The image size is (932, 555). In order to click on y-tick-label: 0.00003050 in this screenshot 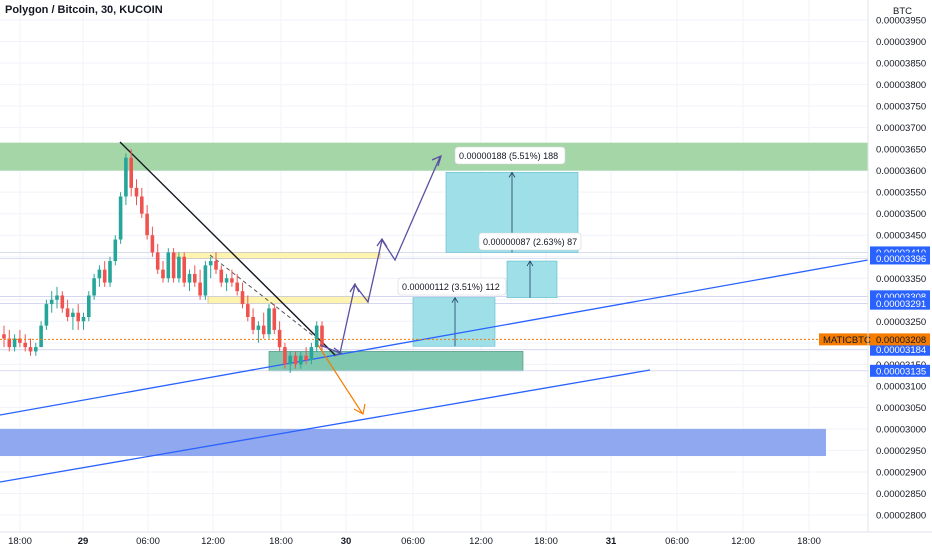, I will do `click(901, 408)`.